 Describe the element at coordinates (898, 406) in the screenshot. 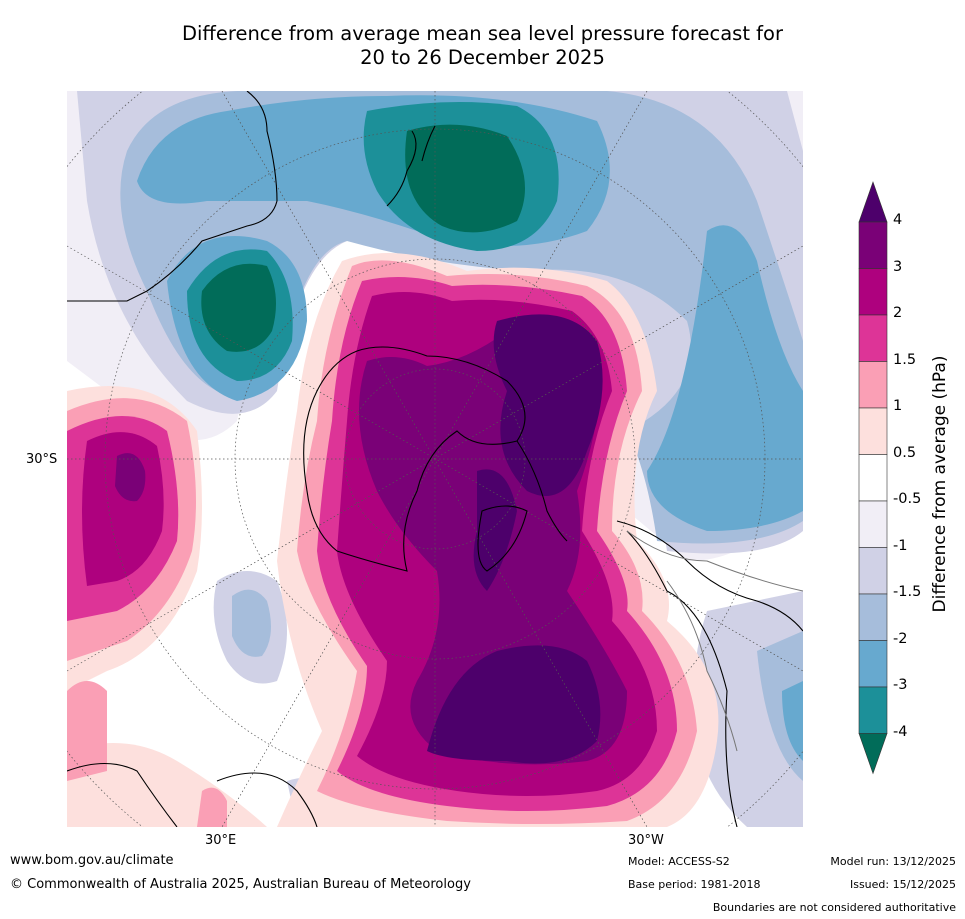

I see `colorbar-tick-label: 1` at that location.